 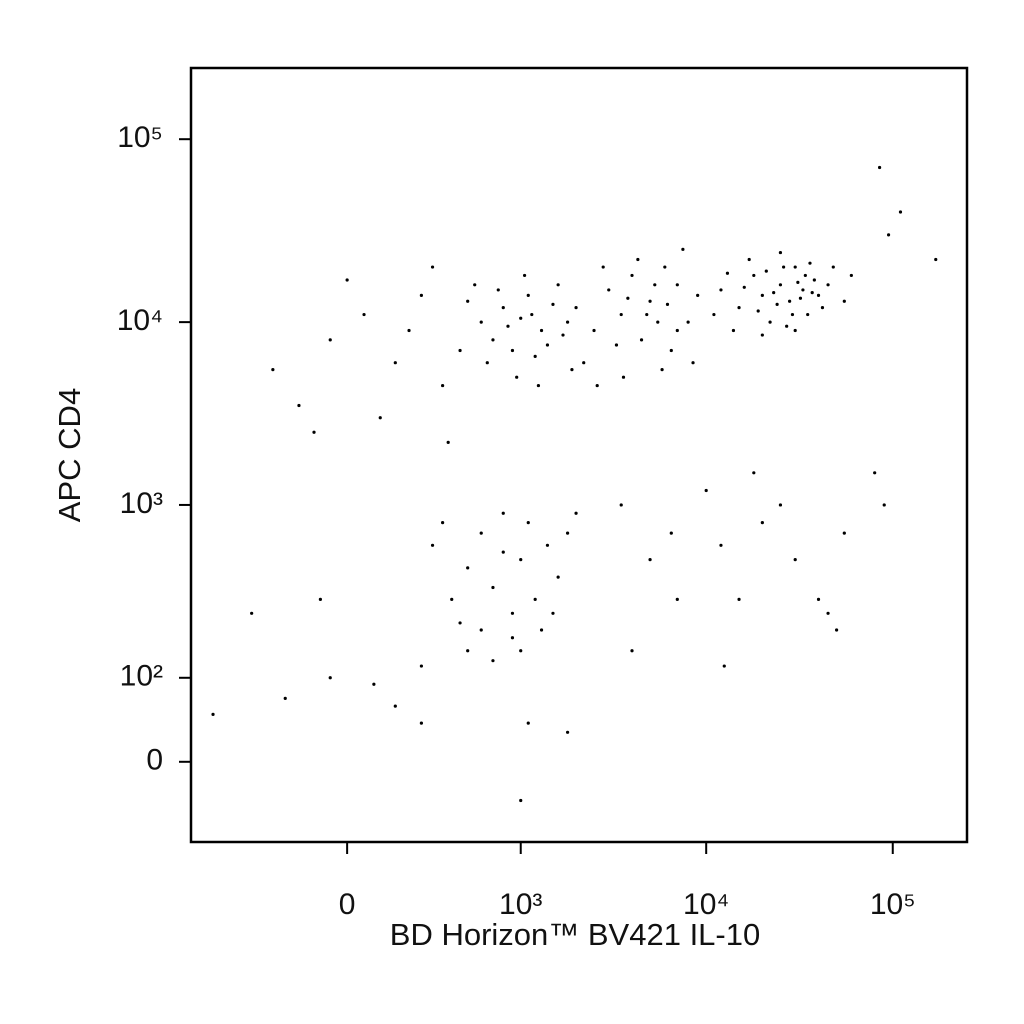 I want to click on y-tick-label: 10², so click(x=141, y=676).